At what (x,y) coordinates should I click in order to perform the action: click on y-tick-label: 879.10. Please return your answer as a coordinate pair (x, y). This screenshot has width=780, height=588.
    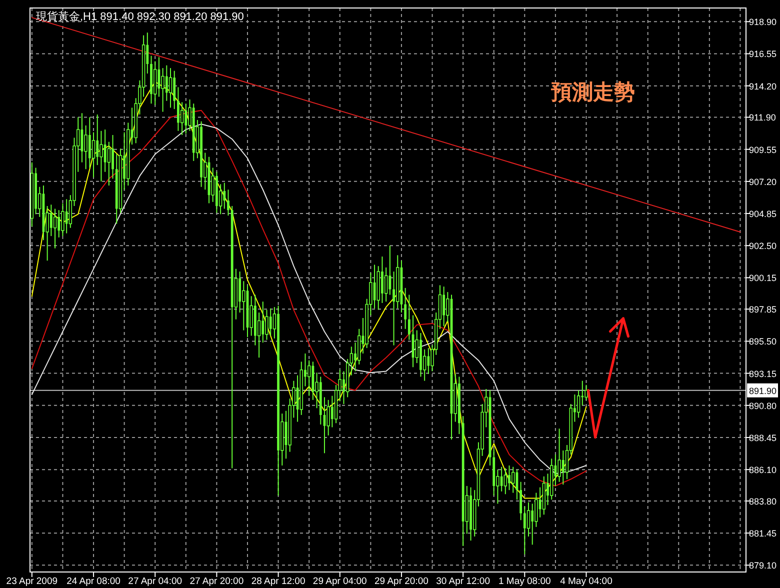
    Looking at the image, I should click on (763, 565).